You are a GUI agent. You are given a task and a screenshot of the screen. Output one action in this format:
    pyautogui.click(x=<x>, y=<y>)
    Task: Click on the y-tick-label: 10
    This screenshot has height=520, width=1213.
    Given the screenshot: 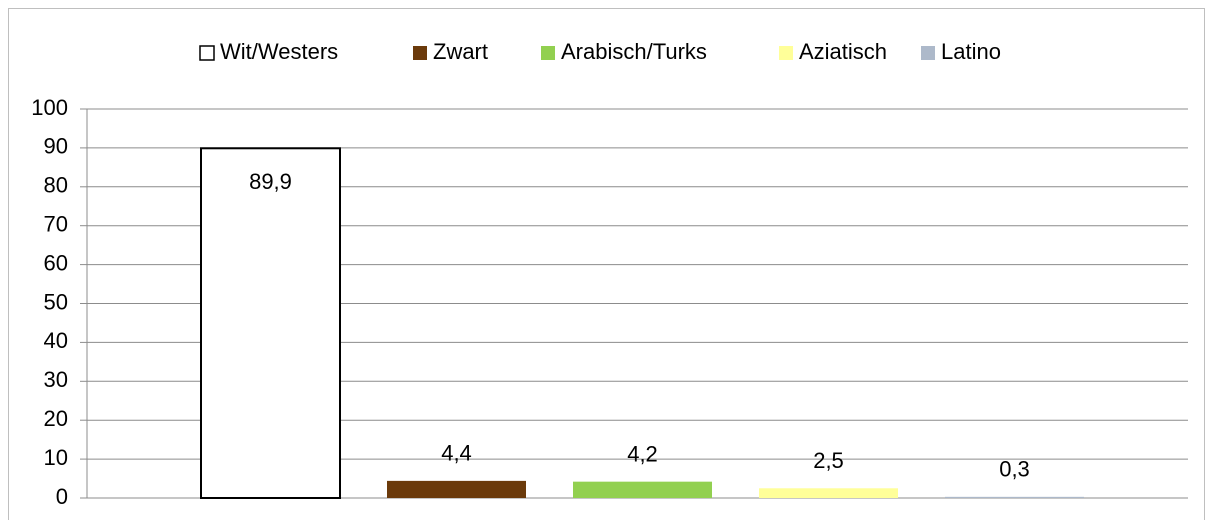 What is the action you would take?
    pyautogui.click(x=56, y=457)
    